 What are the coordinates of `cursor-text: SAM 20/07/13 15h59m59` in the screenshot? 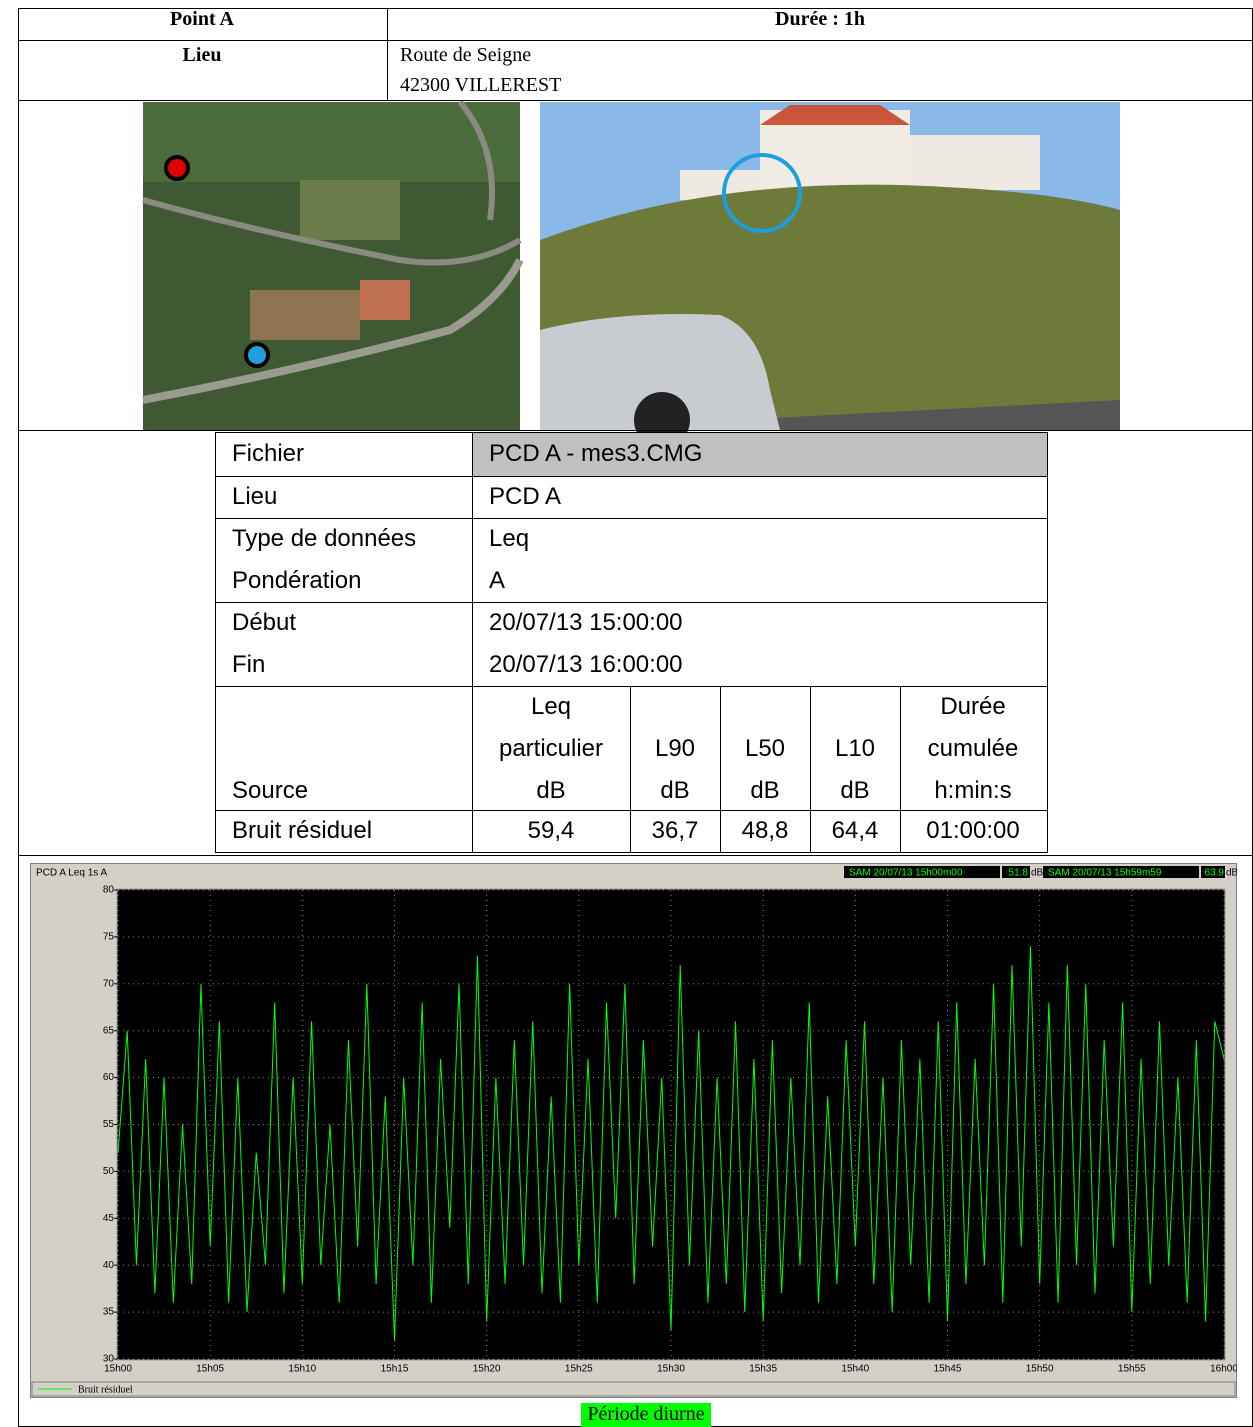 It's located at (1105, 873).